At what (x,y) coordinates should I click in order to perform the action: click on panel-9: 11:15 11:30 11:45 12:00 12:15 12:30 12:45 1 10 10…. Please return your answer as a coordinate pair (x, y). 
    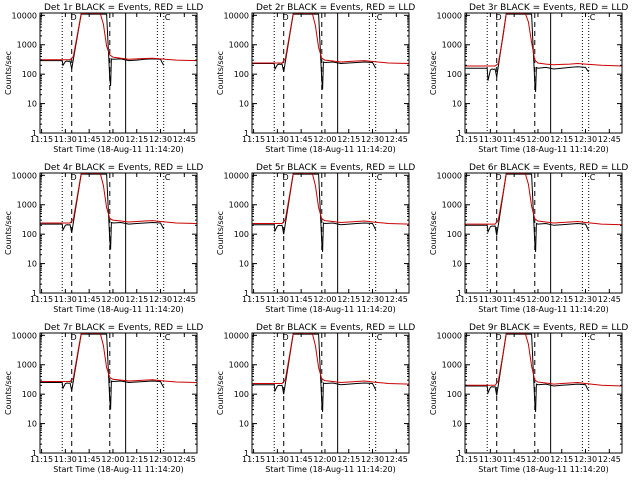
    Looking at the image, I should click on (528, 398).